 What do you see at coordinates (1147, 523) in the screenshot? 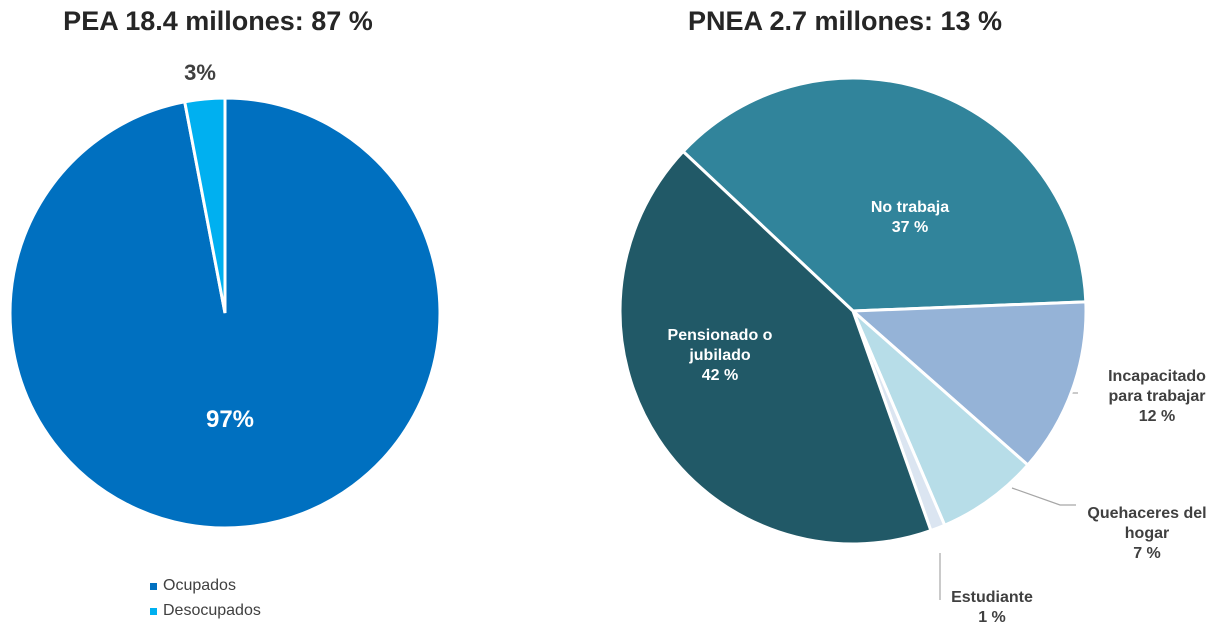
I see `category-label: Quehaceres del hogar` at bounding box center [1147, 523].